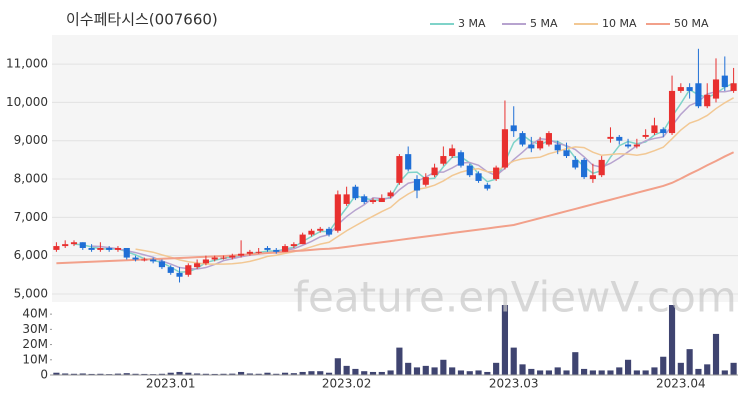 The image size is (750, 404). I want to click on y-tick-label: 6,000, so click(31, 255).